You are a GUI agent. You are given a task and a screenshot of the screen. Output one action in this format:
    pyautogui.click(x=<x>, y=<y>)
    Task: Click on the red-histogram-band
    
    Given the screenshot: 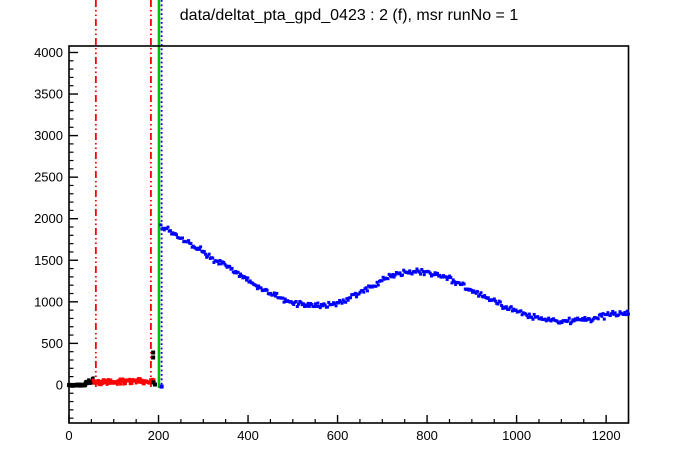 What is the action you would take?
    pyautogui.click(x=123, y=381)
    